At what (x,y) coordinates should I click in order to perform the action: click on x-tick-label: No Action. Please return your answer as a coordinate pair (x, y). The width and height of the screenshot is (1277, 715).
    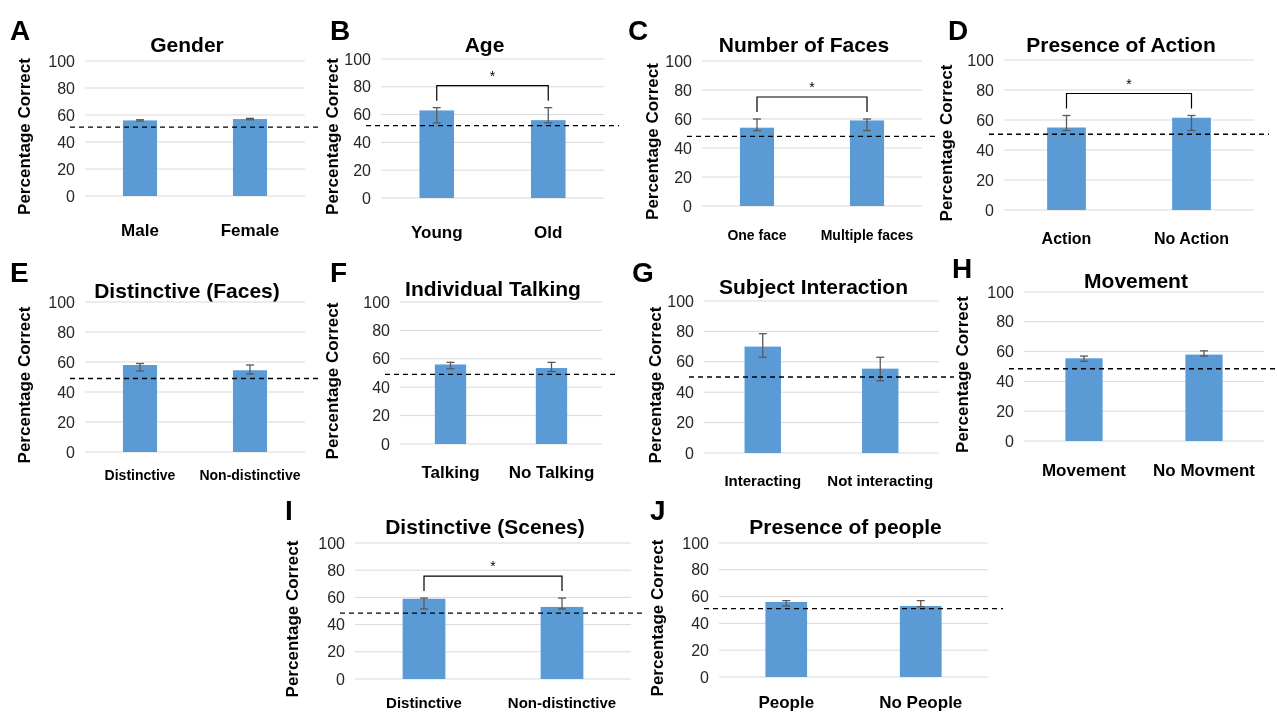
    Looking at the image, I should click on (1191, 238).